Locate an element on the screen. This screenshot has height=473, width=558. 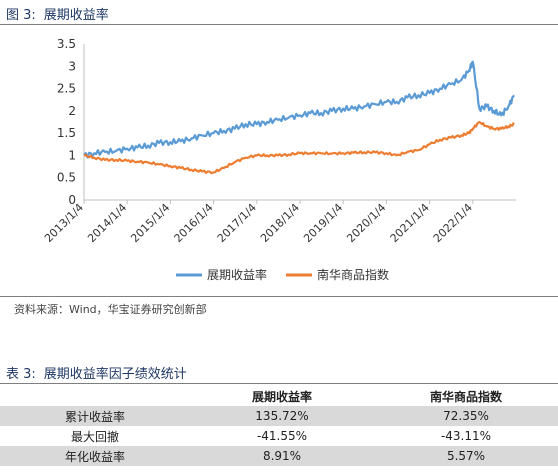
y-tick-label: 0 is located at coordinates (72, 200).